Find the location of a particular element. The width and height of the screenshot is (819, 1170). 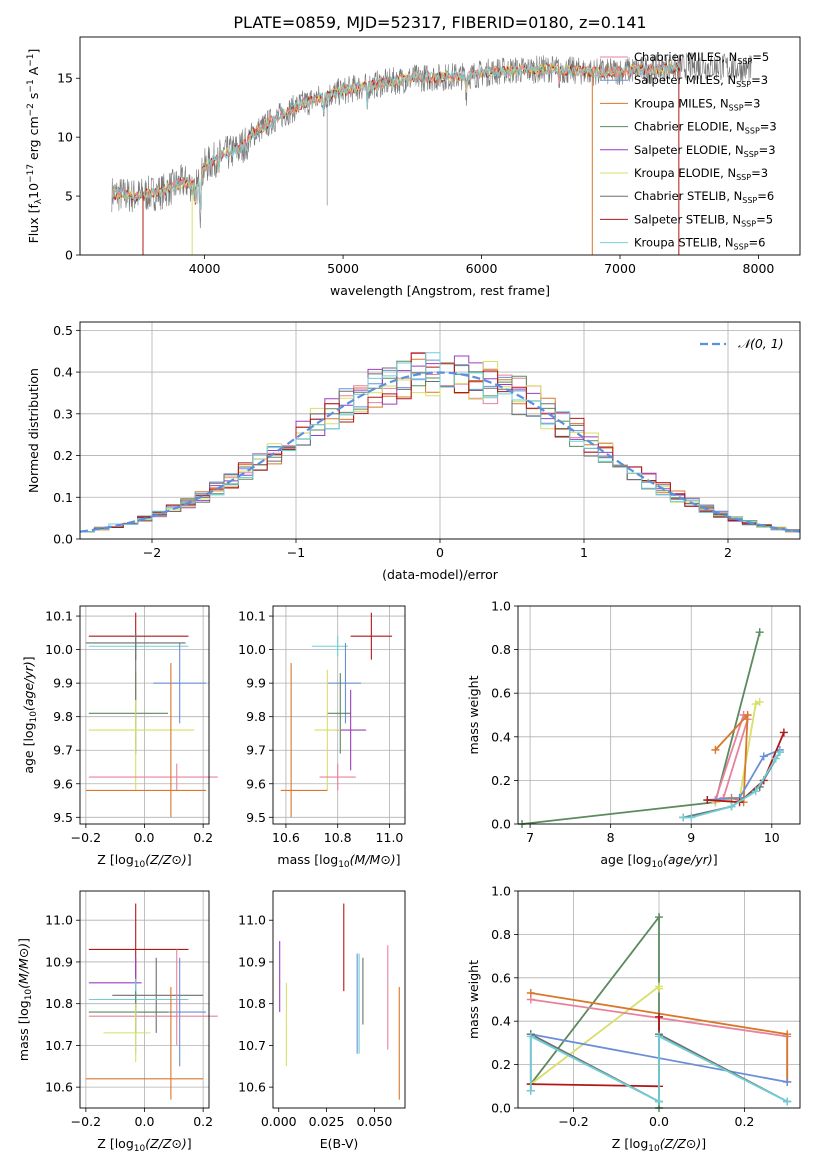

y-tick-label: 0.5 is located at coordinates (63, 330).